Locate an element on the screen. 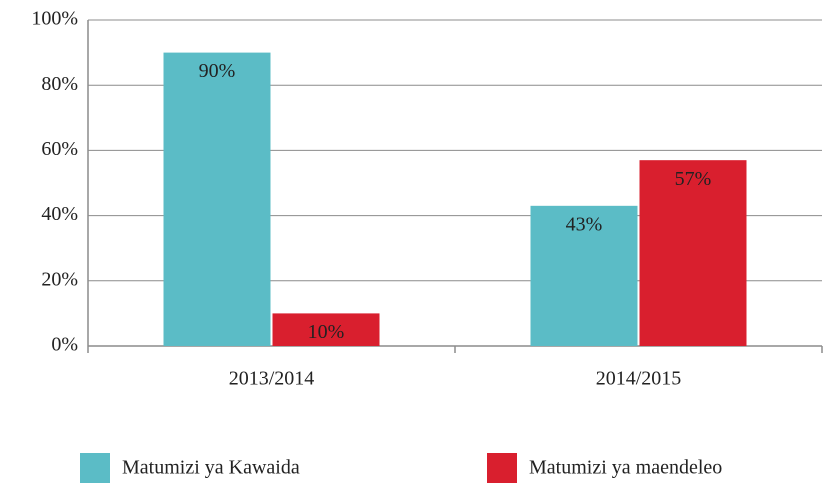 This screenshot has width=823, height=484. data-label: 10% is located at coordinates (326, 332).